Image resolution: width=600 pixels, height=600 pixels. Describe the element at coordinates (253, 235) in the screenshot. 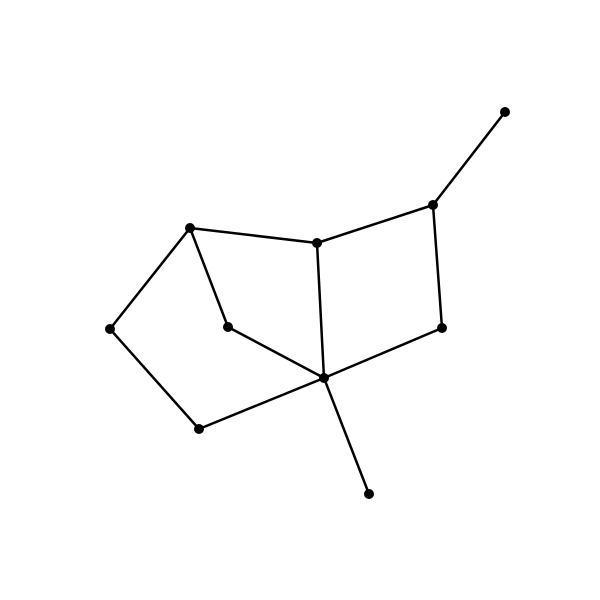

I see `edge-n4-n6` at that location.